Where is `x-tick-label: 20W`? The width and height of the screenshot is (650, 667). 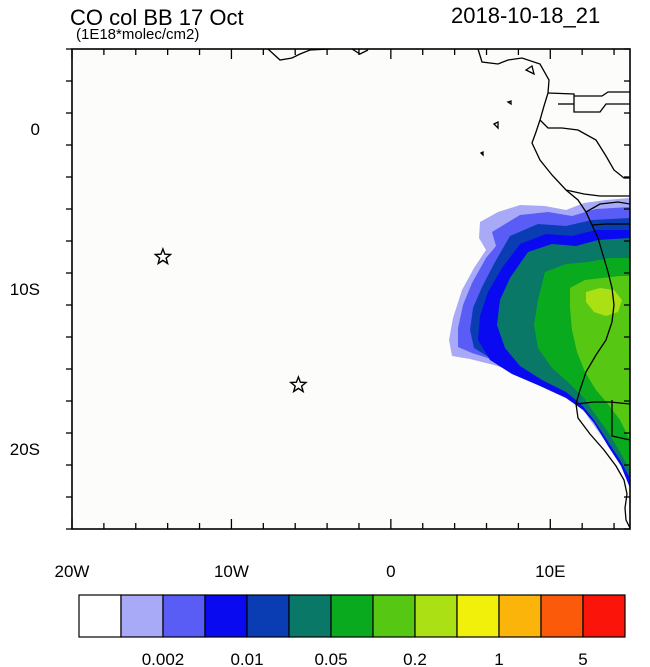 x-tick-label: 20W is located at coordinates (72, 571).